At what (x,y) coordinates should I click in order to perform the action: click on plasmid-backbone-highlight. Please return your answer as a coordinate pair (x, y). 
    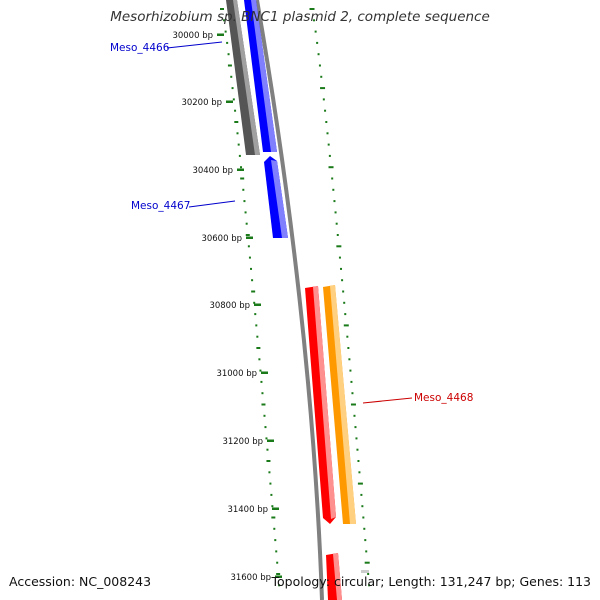
    Looking at the image, I should click on (292, 300).